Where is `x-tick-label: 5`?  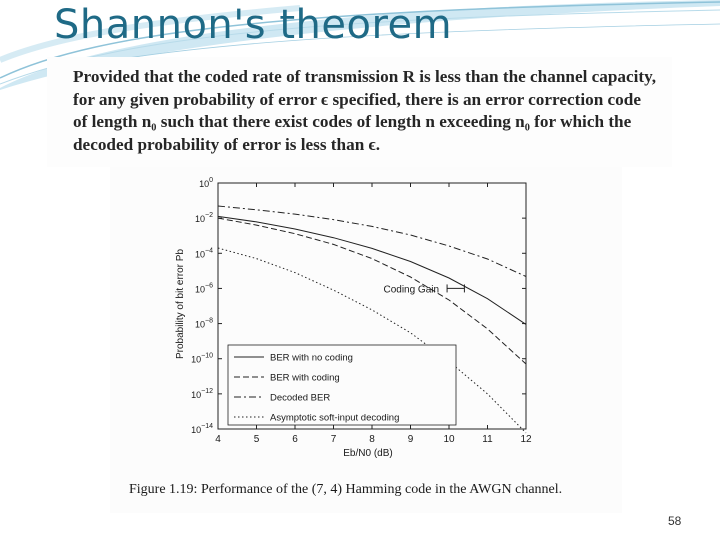
x-tick-label: 5 is located at coordinates (257, 439).